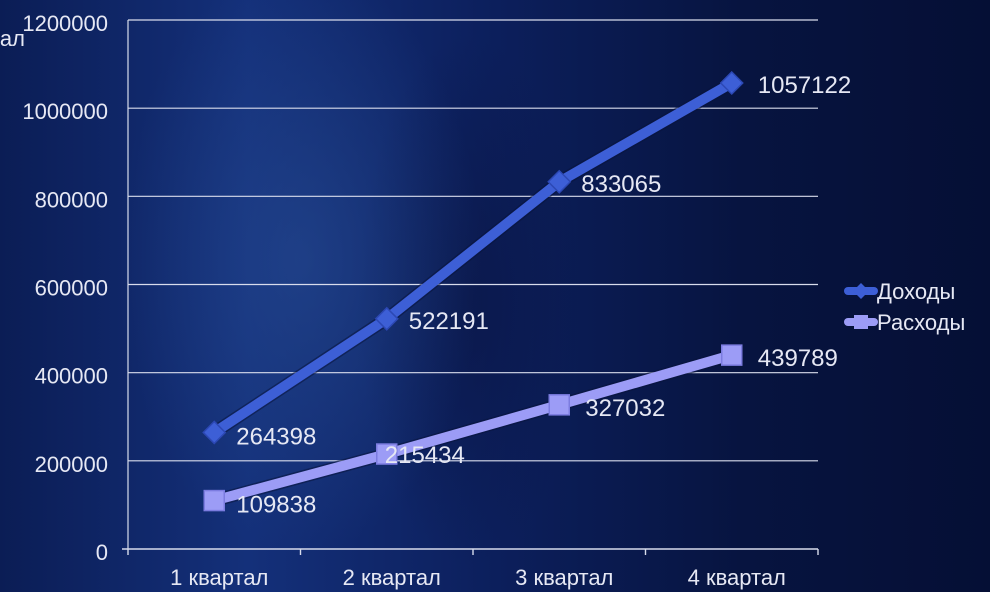  Describe the element at coordinates (71, 199) in the screenshot. I see `y-tick-label: 800000` at that location.